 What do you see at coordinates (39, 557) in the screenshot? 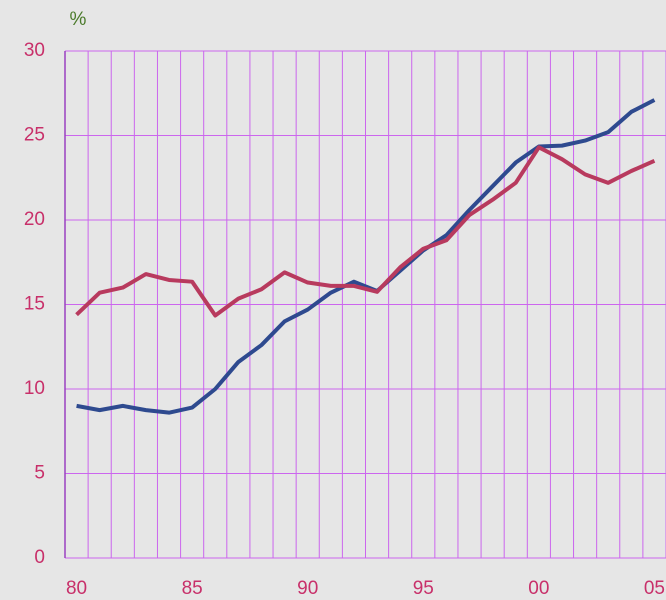
I see `y-tick-label: 0` at bounding box center [39, 557].